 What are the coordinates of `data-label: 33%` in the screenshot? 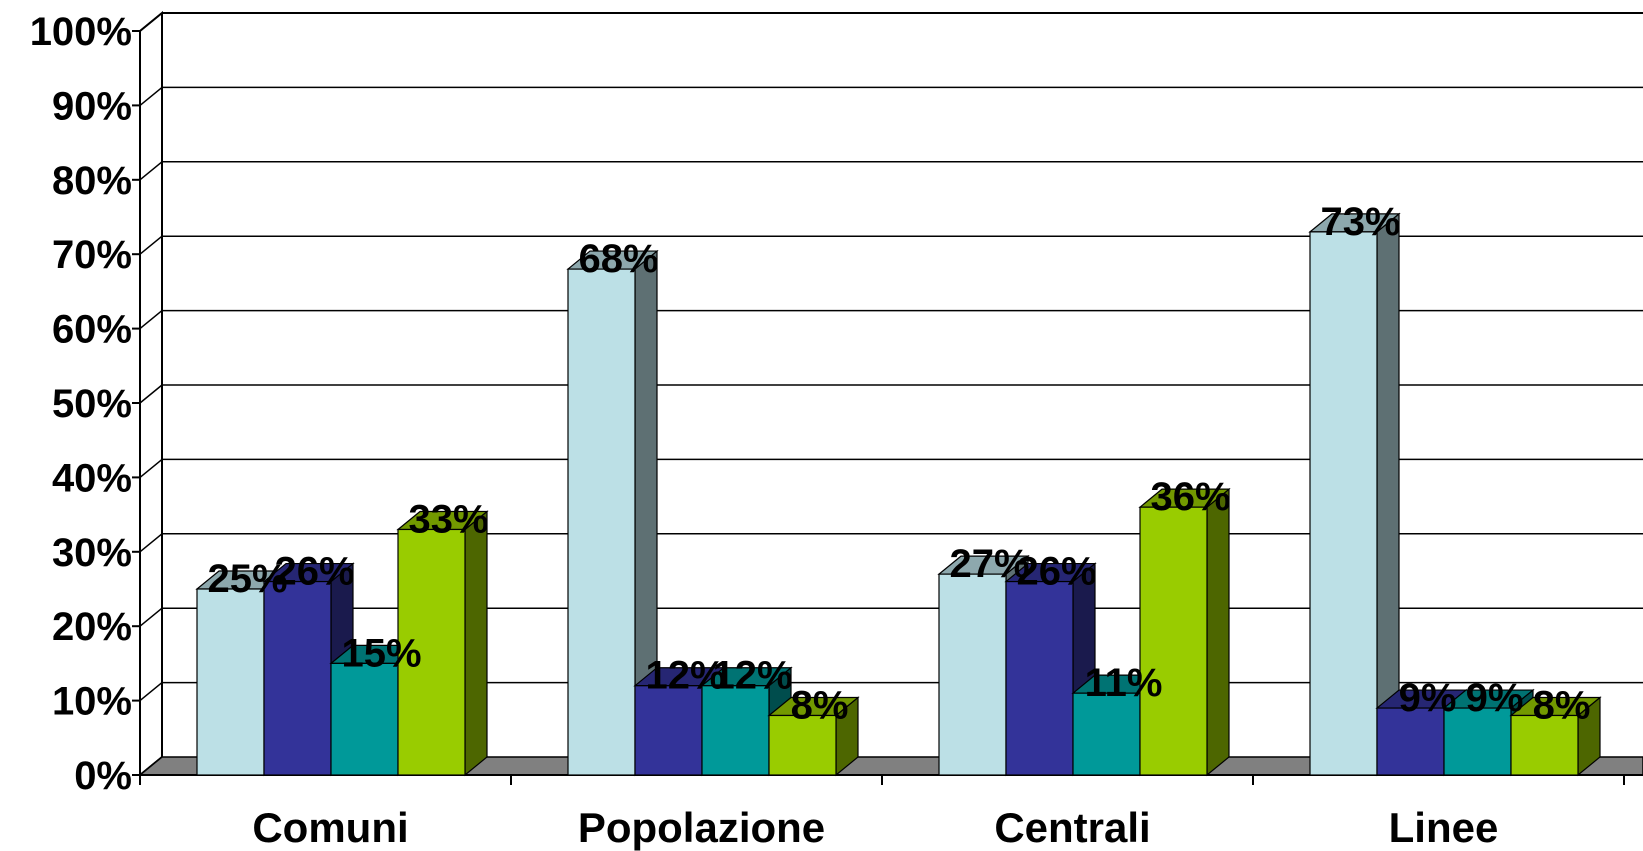 It's located at (448, 519).